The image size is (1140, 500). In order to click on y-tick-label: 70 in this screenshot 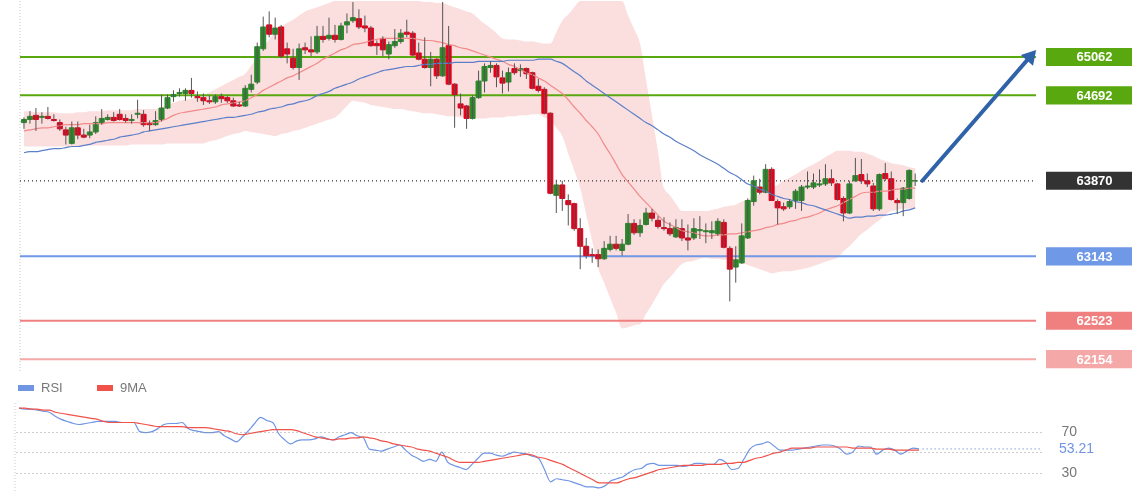, I will do `click(1069, 431)`.